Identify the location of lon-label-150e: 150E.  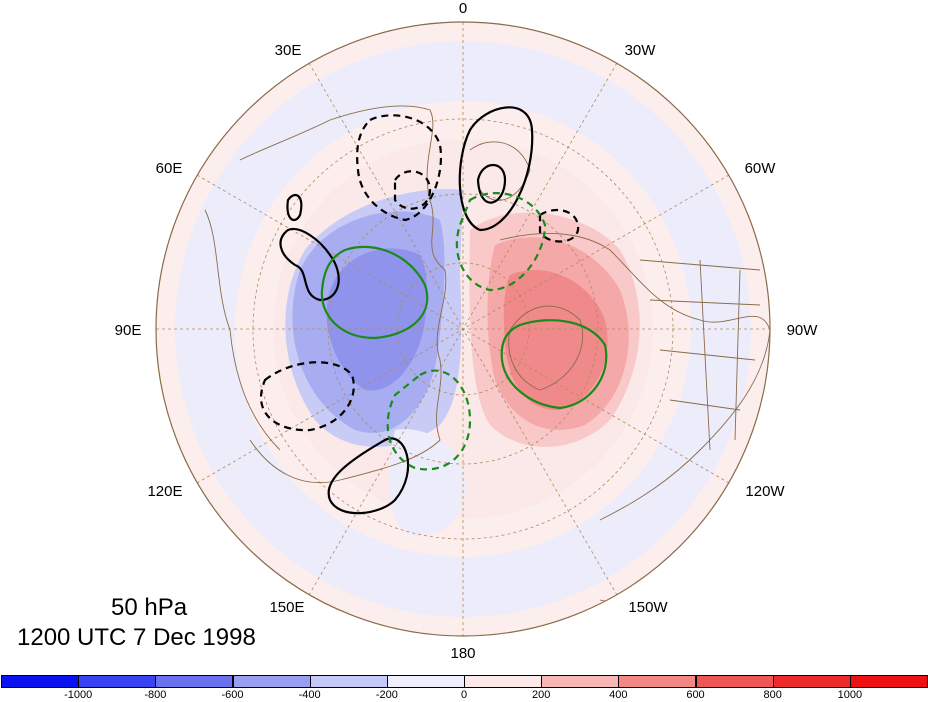
(286, 607).